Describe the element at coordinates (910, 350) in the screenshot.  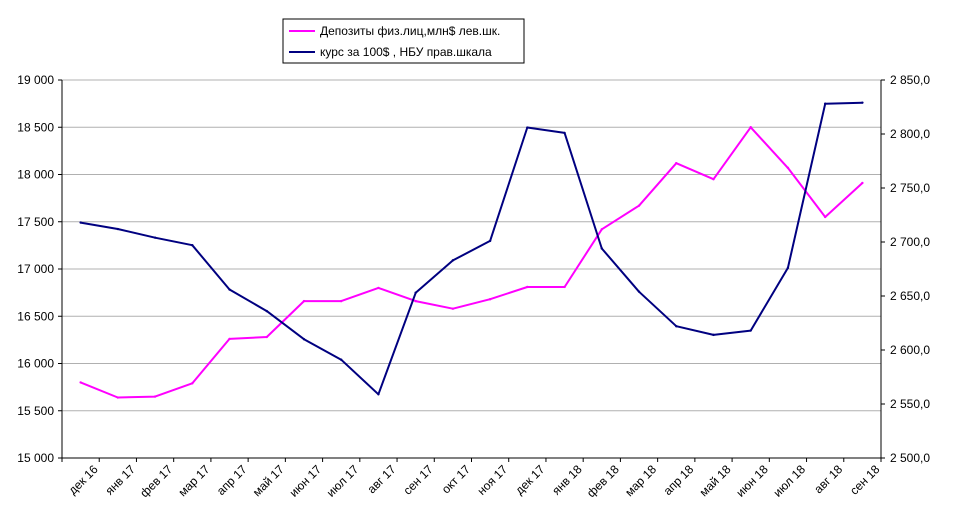
I see `right-tick-label: 2 600,0` at that location.